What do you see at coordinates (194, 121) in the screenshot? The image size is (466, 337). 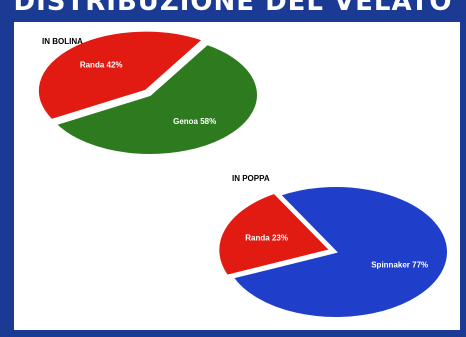 I see `pie-1-slice-1-label: Genoa 58%` at bounding box center [194, 121].